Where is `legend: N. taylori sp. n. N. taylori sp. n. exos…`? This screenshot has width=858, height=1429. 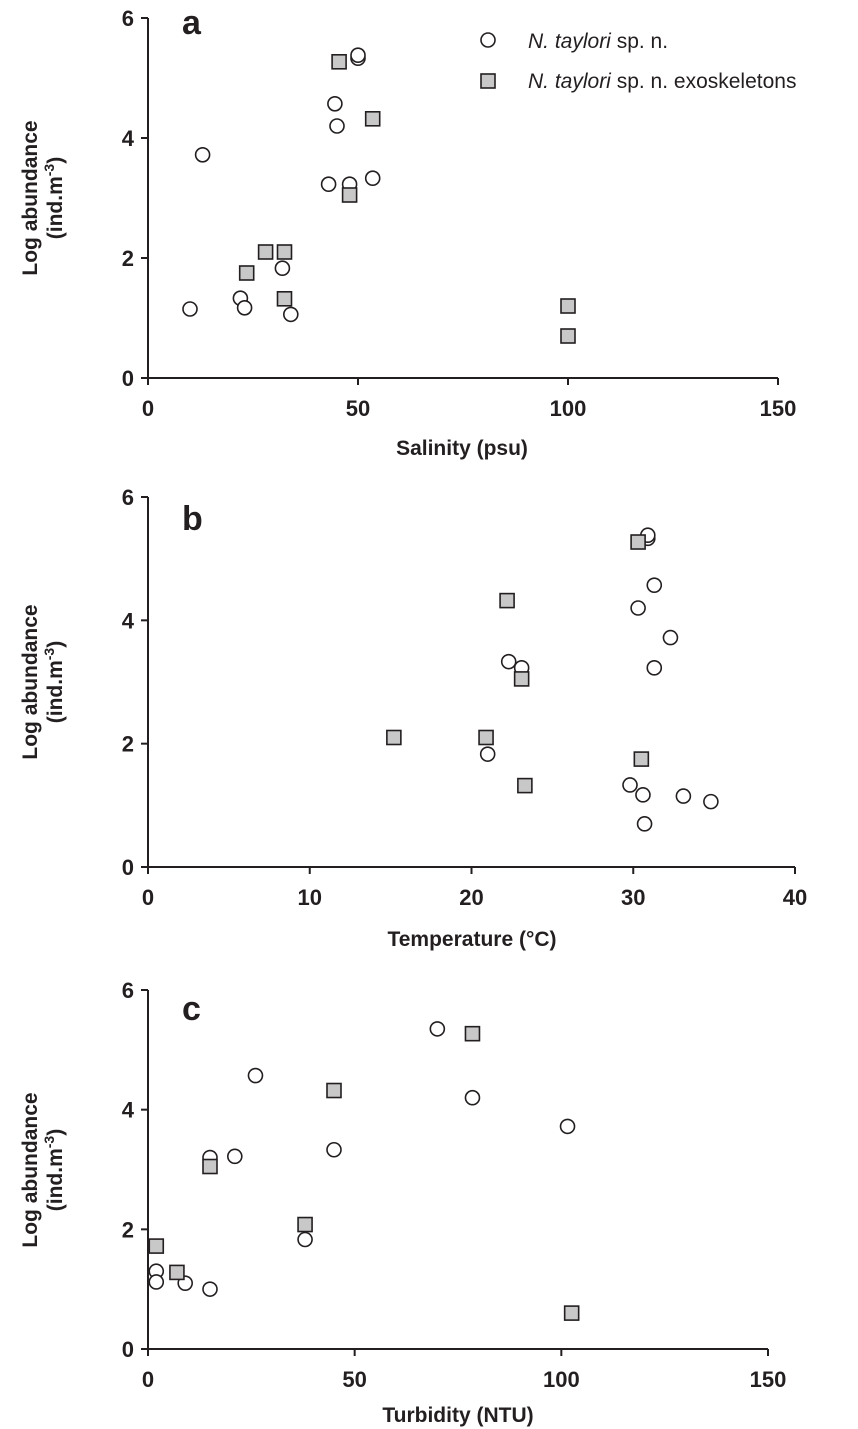
legend: N. taylori sp. n. N. taylori sp. n. exos… is located at coordinates (638, 61).